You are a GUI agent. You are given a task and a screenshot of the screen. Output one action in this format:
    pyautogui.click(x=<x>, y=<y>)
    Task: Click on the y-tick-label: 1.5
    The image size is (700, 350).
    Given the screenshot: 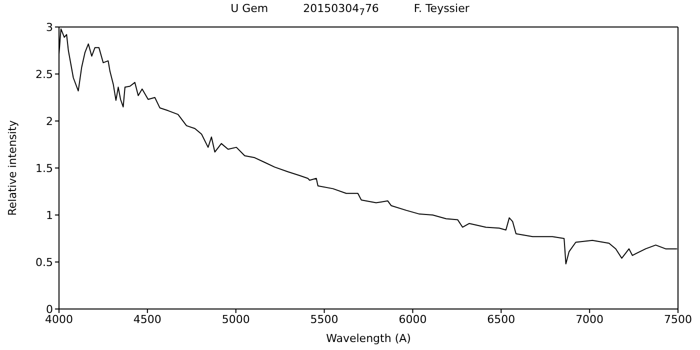 What is the action you would take?
    pyautogui.click(x=44, y=168)
    